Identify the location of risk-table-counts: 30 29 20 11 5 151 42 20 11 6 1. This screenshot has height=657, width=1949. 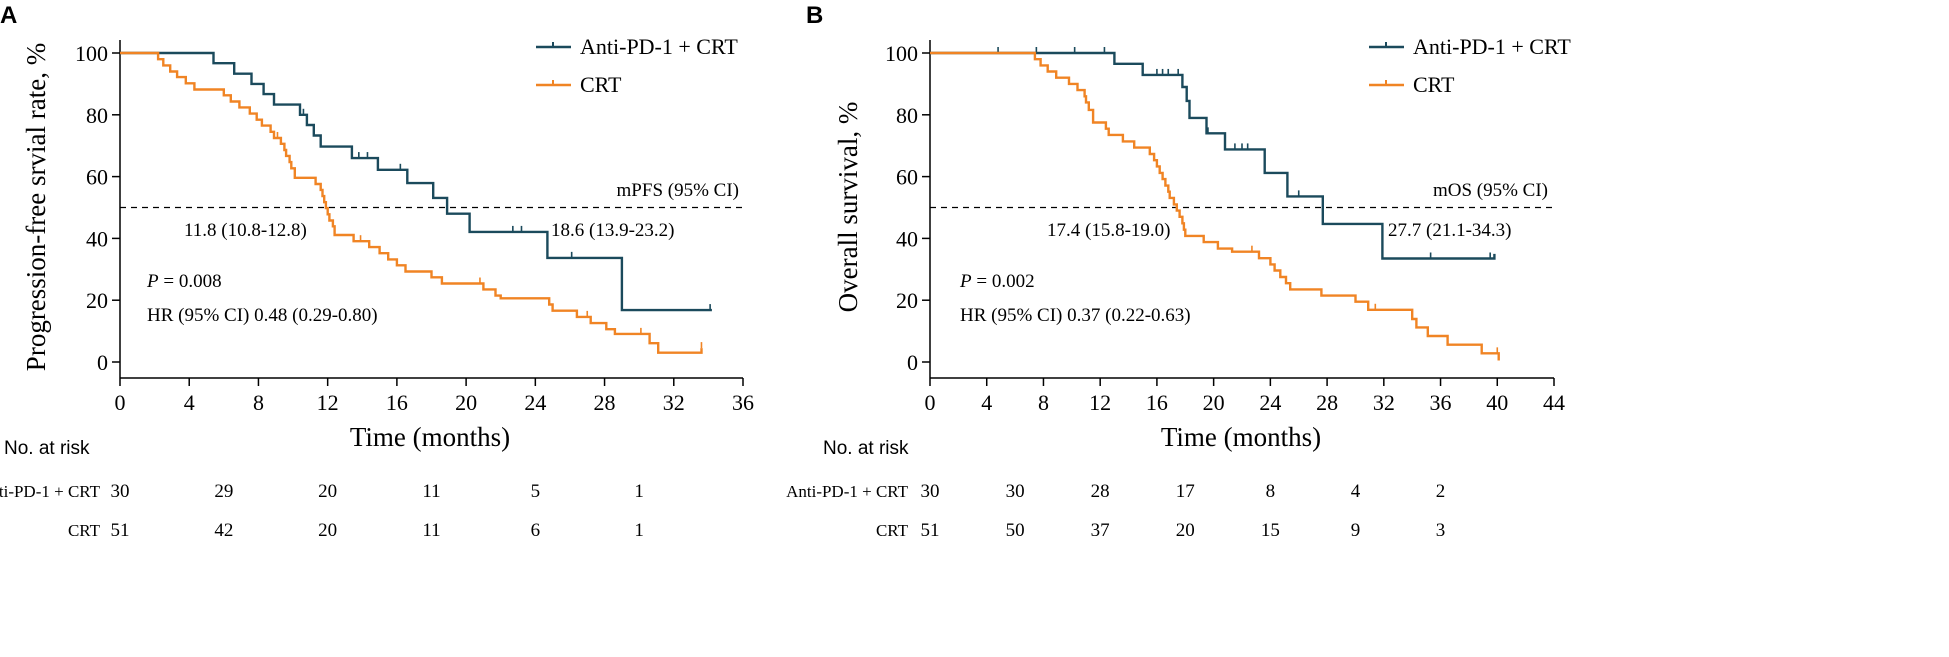
(377, 511).